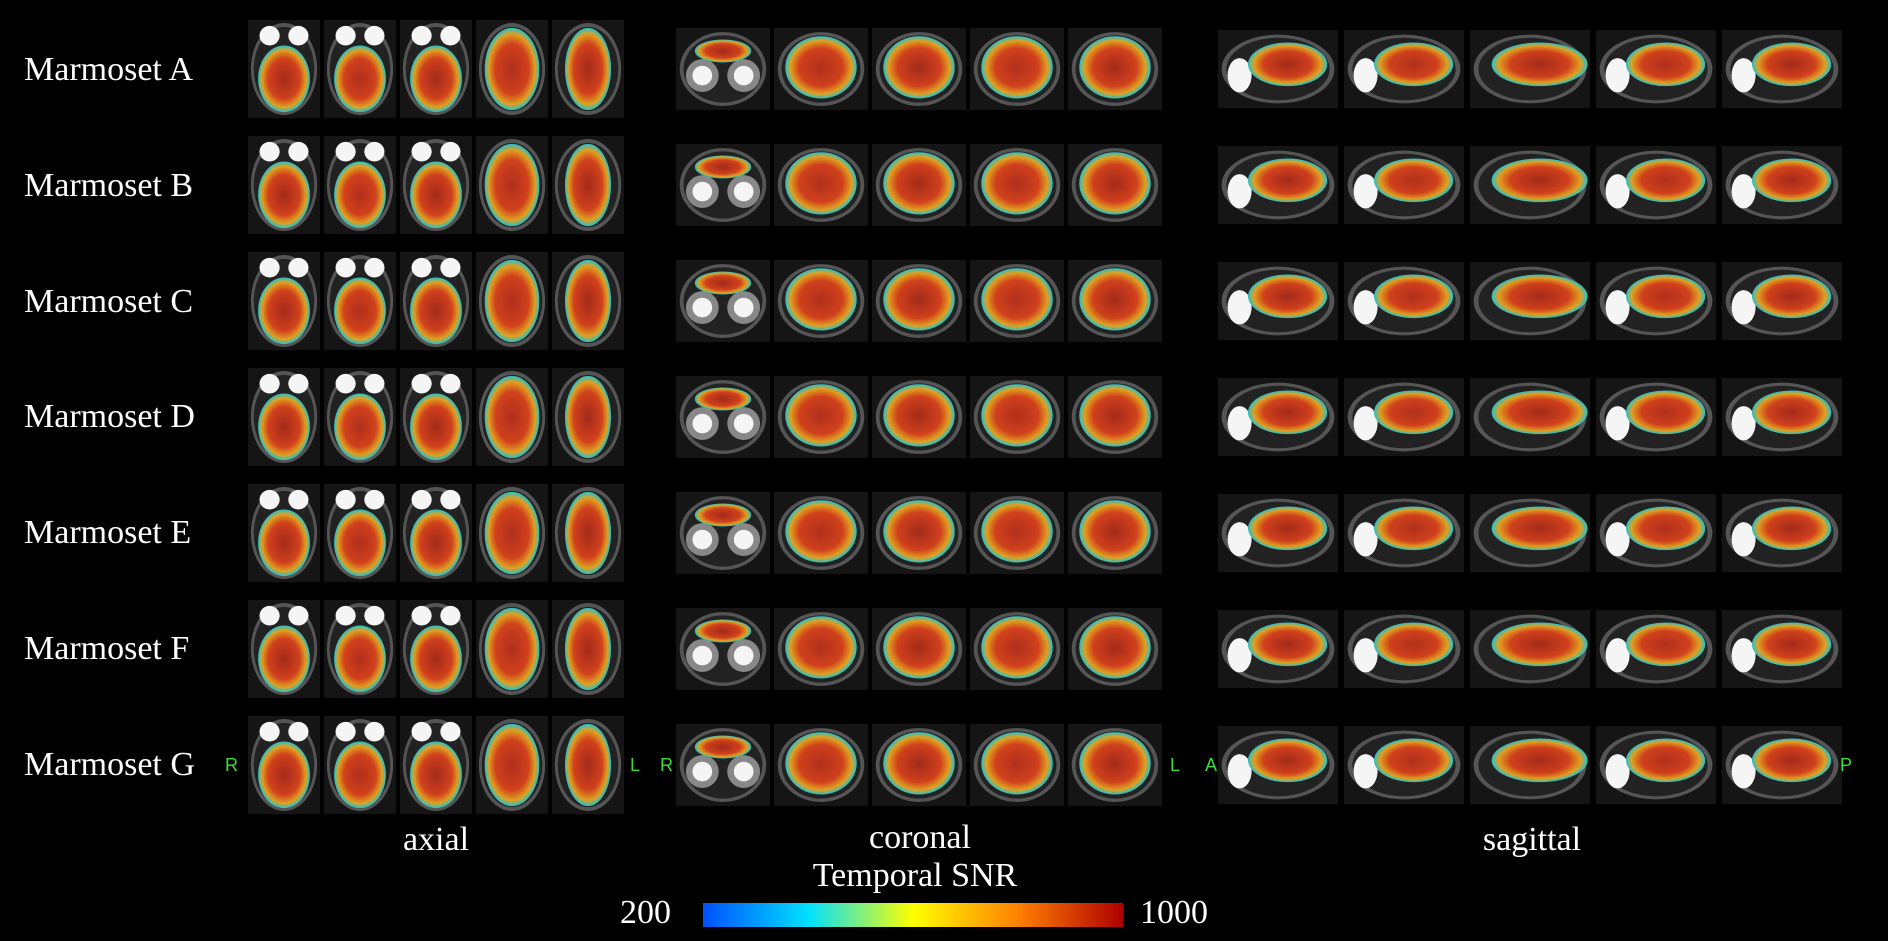  I want to click on panel-label-axial: axial, so click(436, 839).